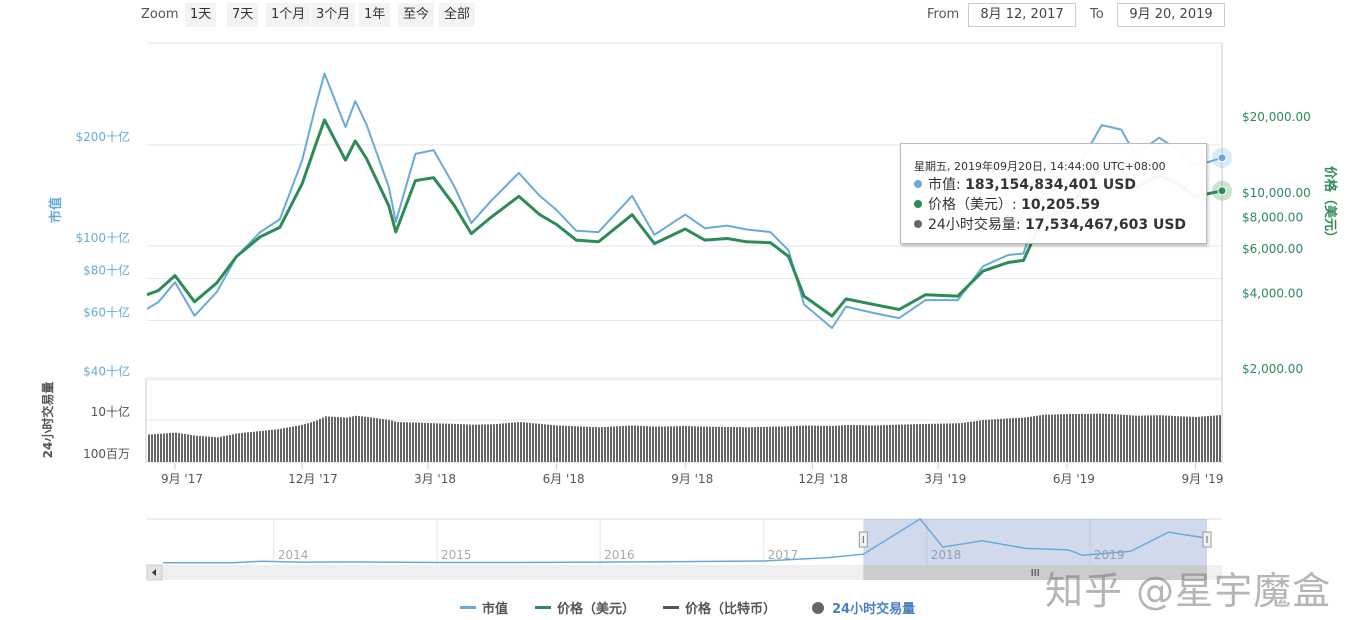 This screenshot has height=620, width=1358. Describe the element at coordinates (918, 184) in the screenshot. I see `series-dot-icon` at that location.